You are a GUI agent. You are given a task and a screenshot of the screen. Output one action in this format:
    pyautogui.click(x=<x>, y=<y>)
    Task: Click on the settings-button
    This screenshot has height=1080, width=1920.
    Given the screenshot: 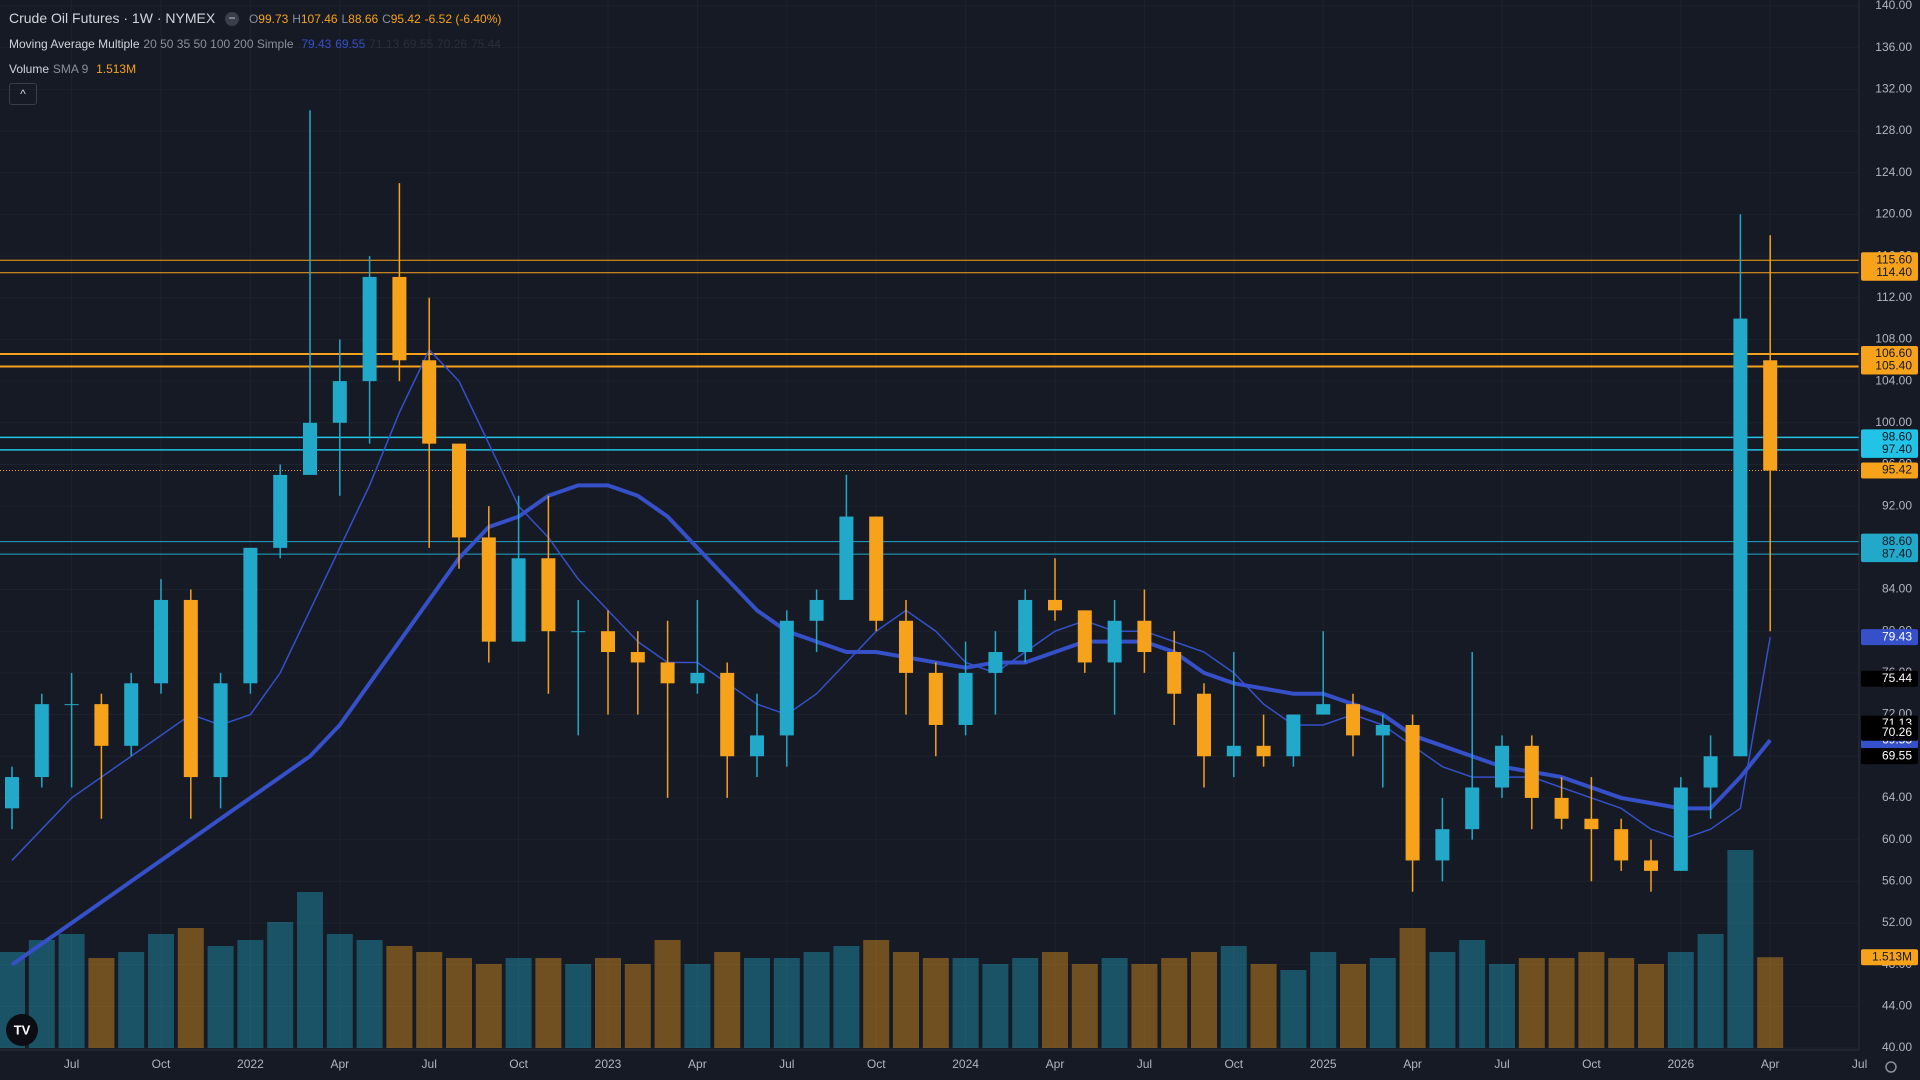 What is the action you would take?
    pyautogui.click(x=1891, y=1067)
    